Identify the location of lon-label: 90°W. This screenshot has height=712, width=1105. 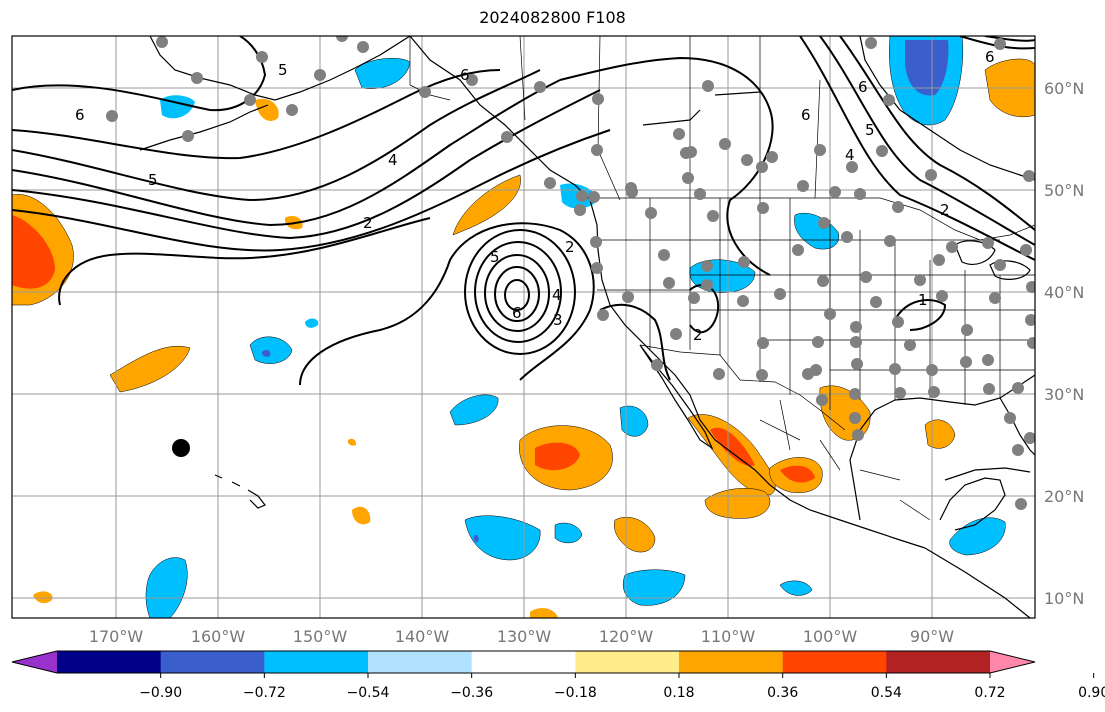
(932, 636).